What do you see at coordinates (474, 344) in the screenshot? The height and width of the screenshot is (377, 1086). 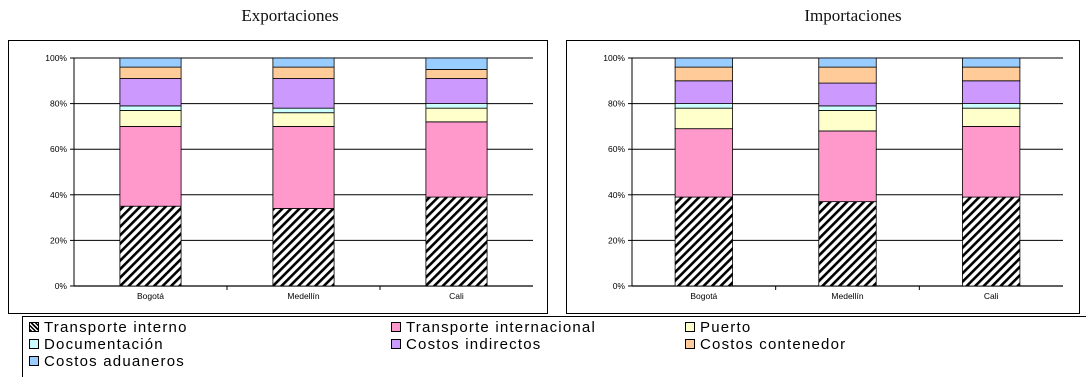 I see `legend-label: Costos indirectos` at bounding box center [474, 344].